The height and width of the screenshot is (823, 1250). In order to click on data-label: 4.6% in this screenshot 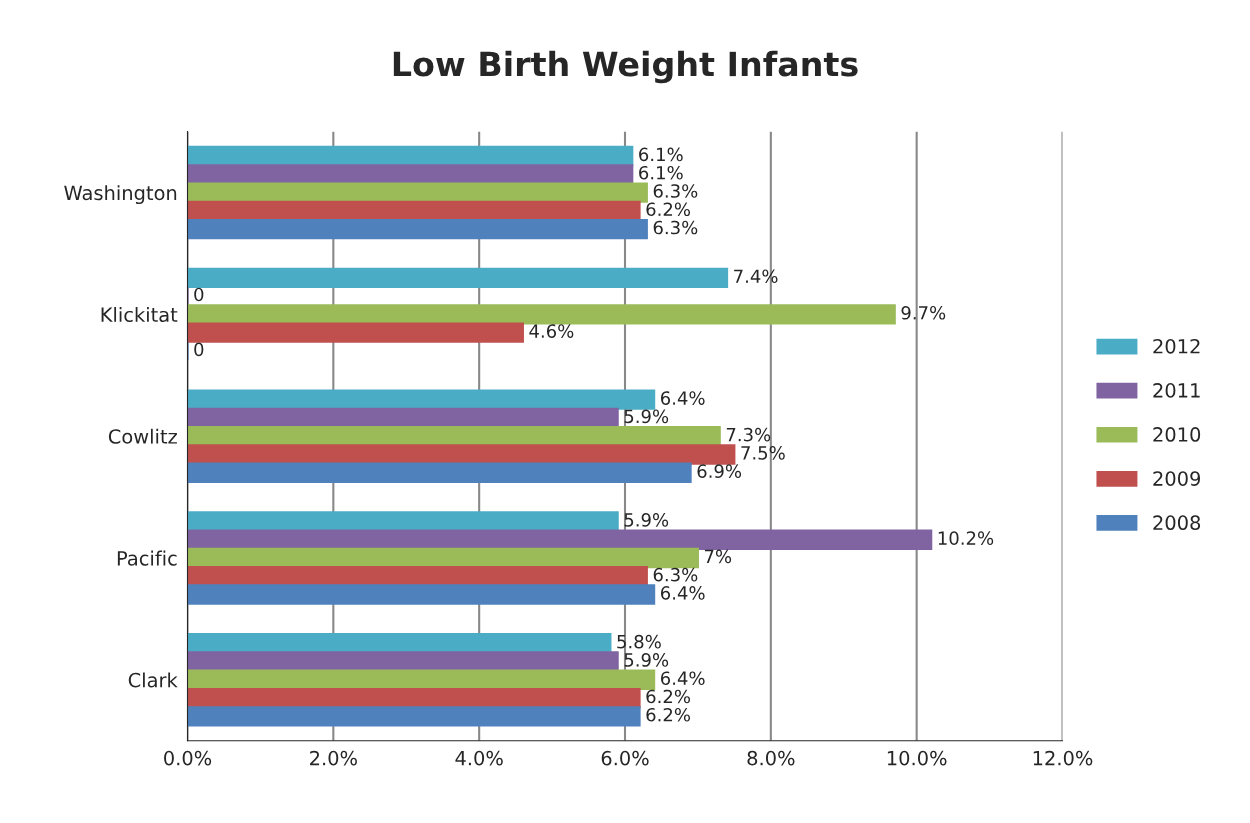, I will do `click(551, 331)`.